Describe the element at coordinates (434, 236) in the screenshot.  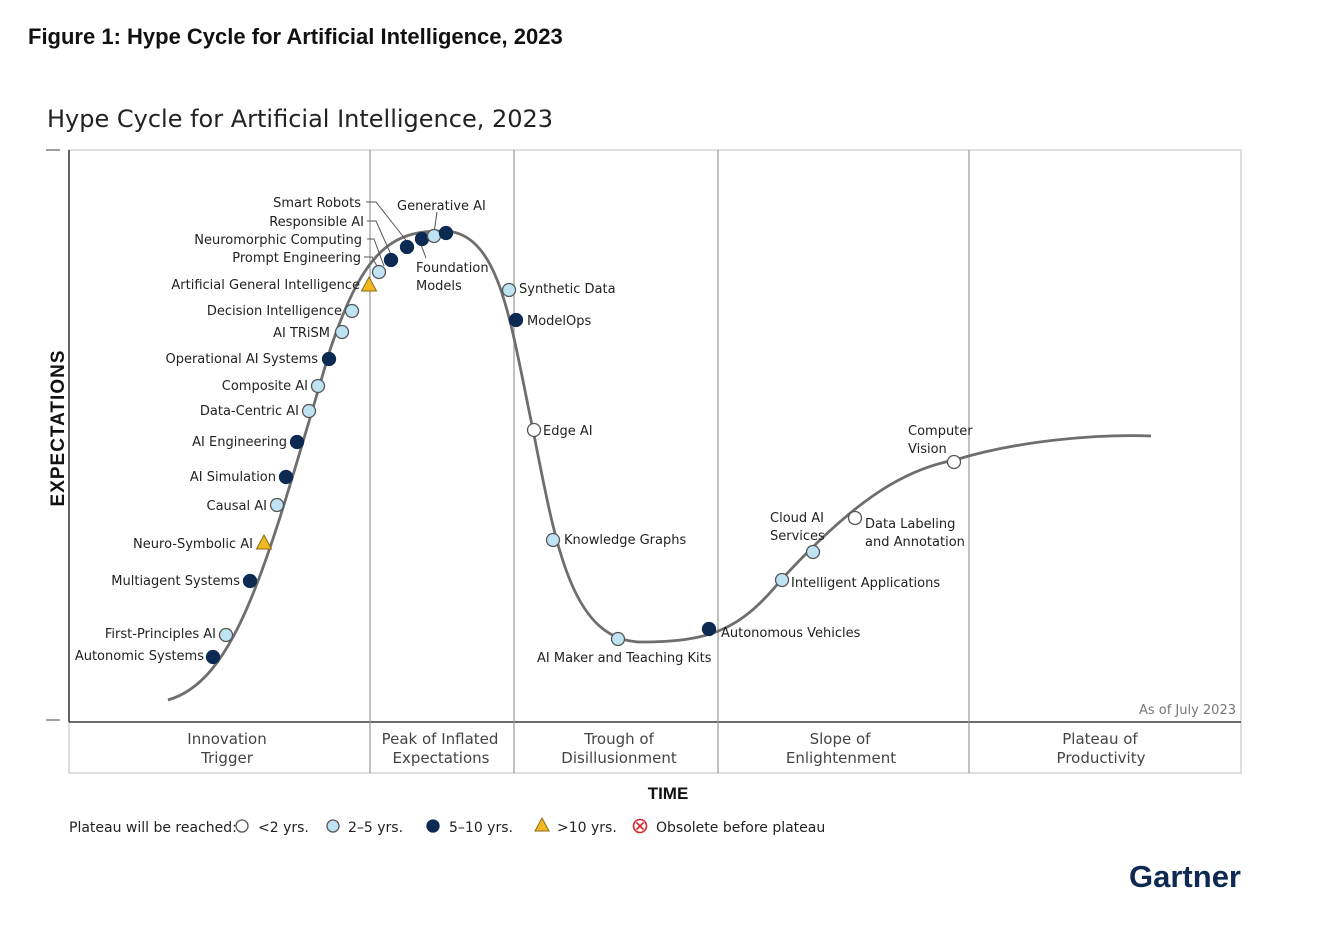
I see `marker-generative-ai` at that location.